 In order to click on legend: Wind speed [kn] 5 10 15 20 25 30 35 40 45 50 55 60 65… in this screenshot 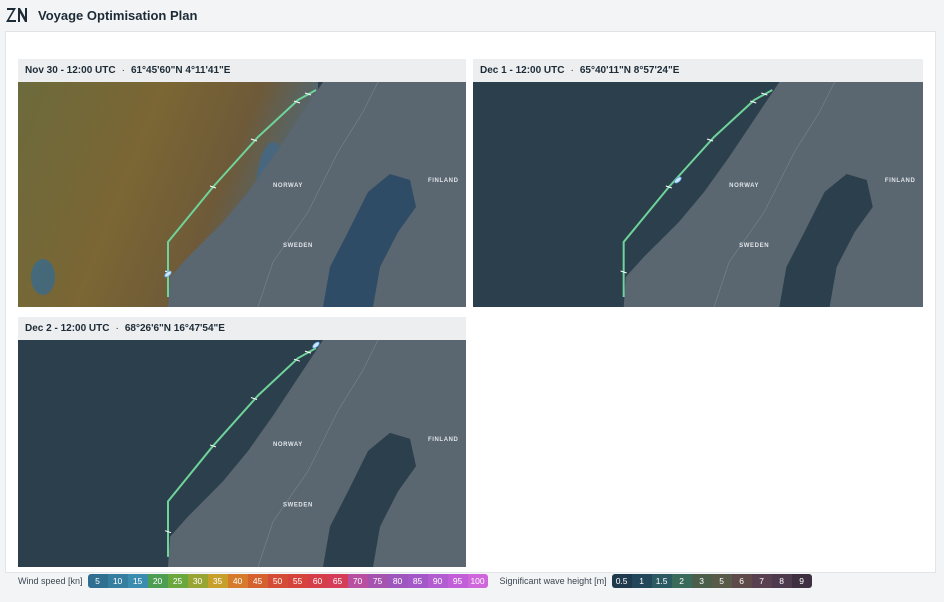, I will do `click(473, 581)`.